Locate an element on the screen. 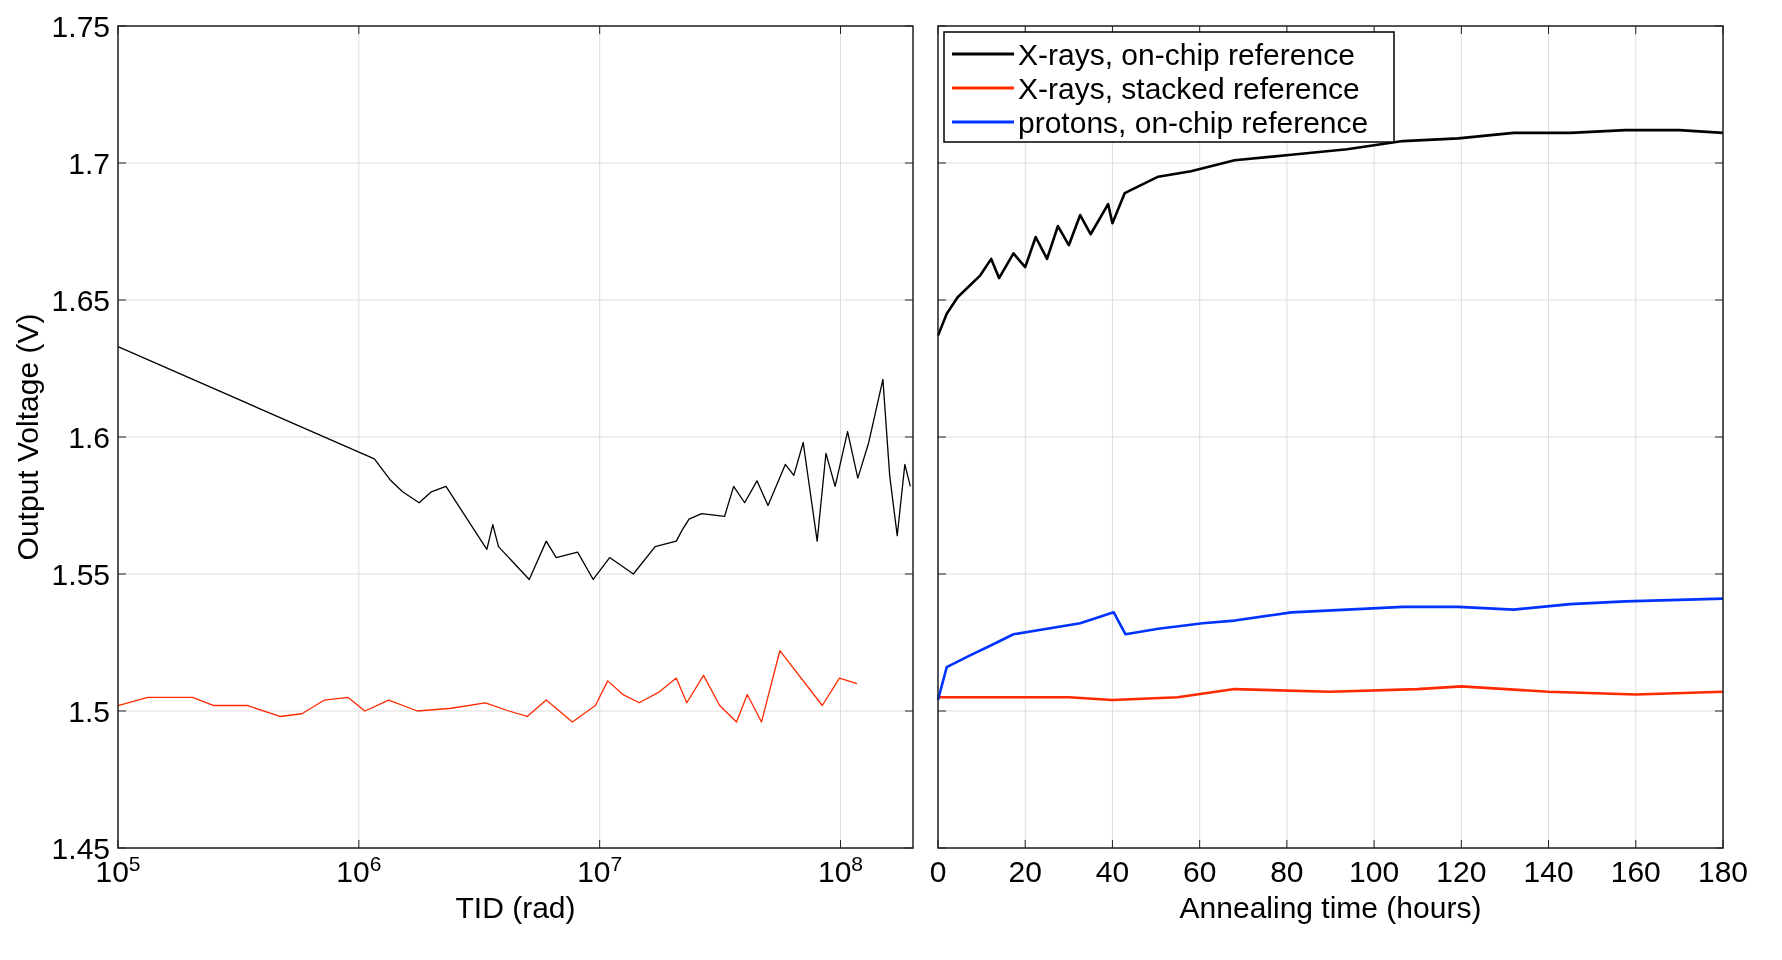 Image resolution: width=1782 pixels, height=960 pixels. x-tick-label: 0 is located at coordinates (938, 871).